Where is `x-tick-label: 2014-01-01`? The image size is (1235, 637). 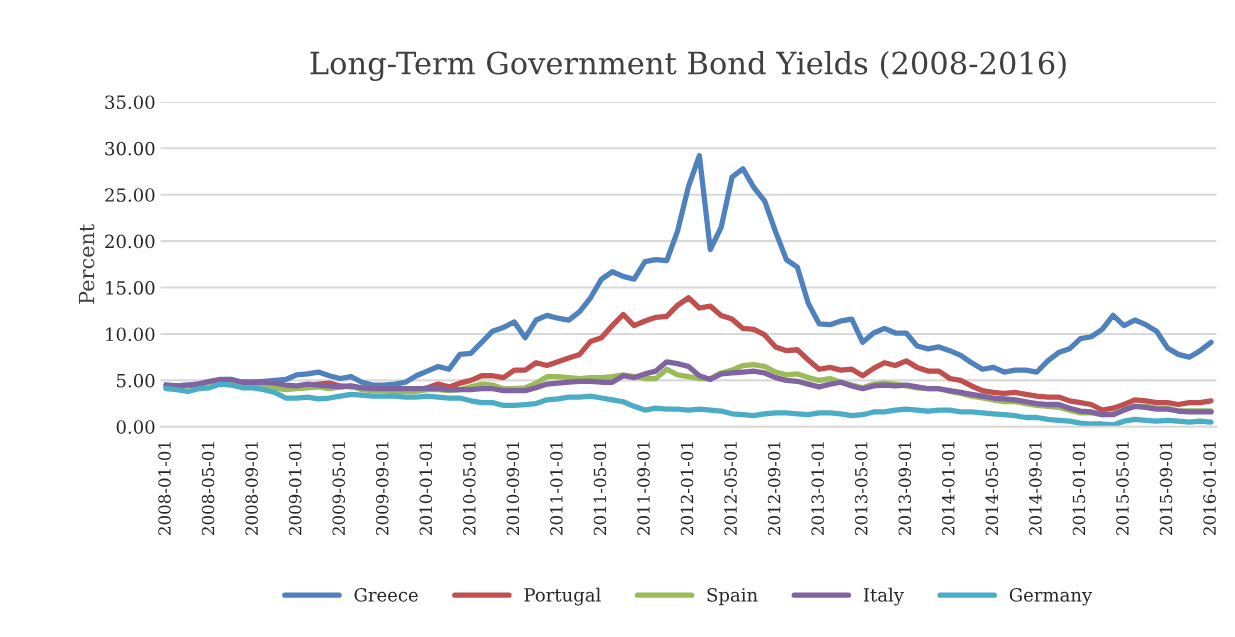
x-tick-label: 2014-01-01 is located at coordinates (948, 488).